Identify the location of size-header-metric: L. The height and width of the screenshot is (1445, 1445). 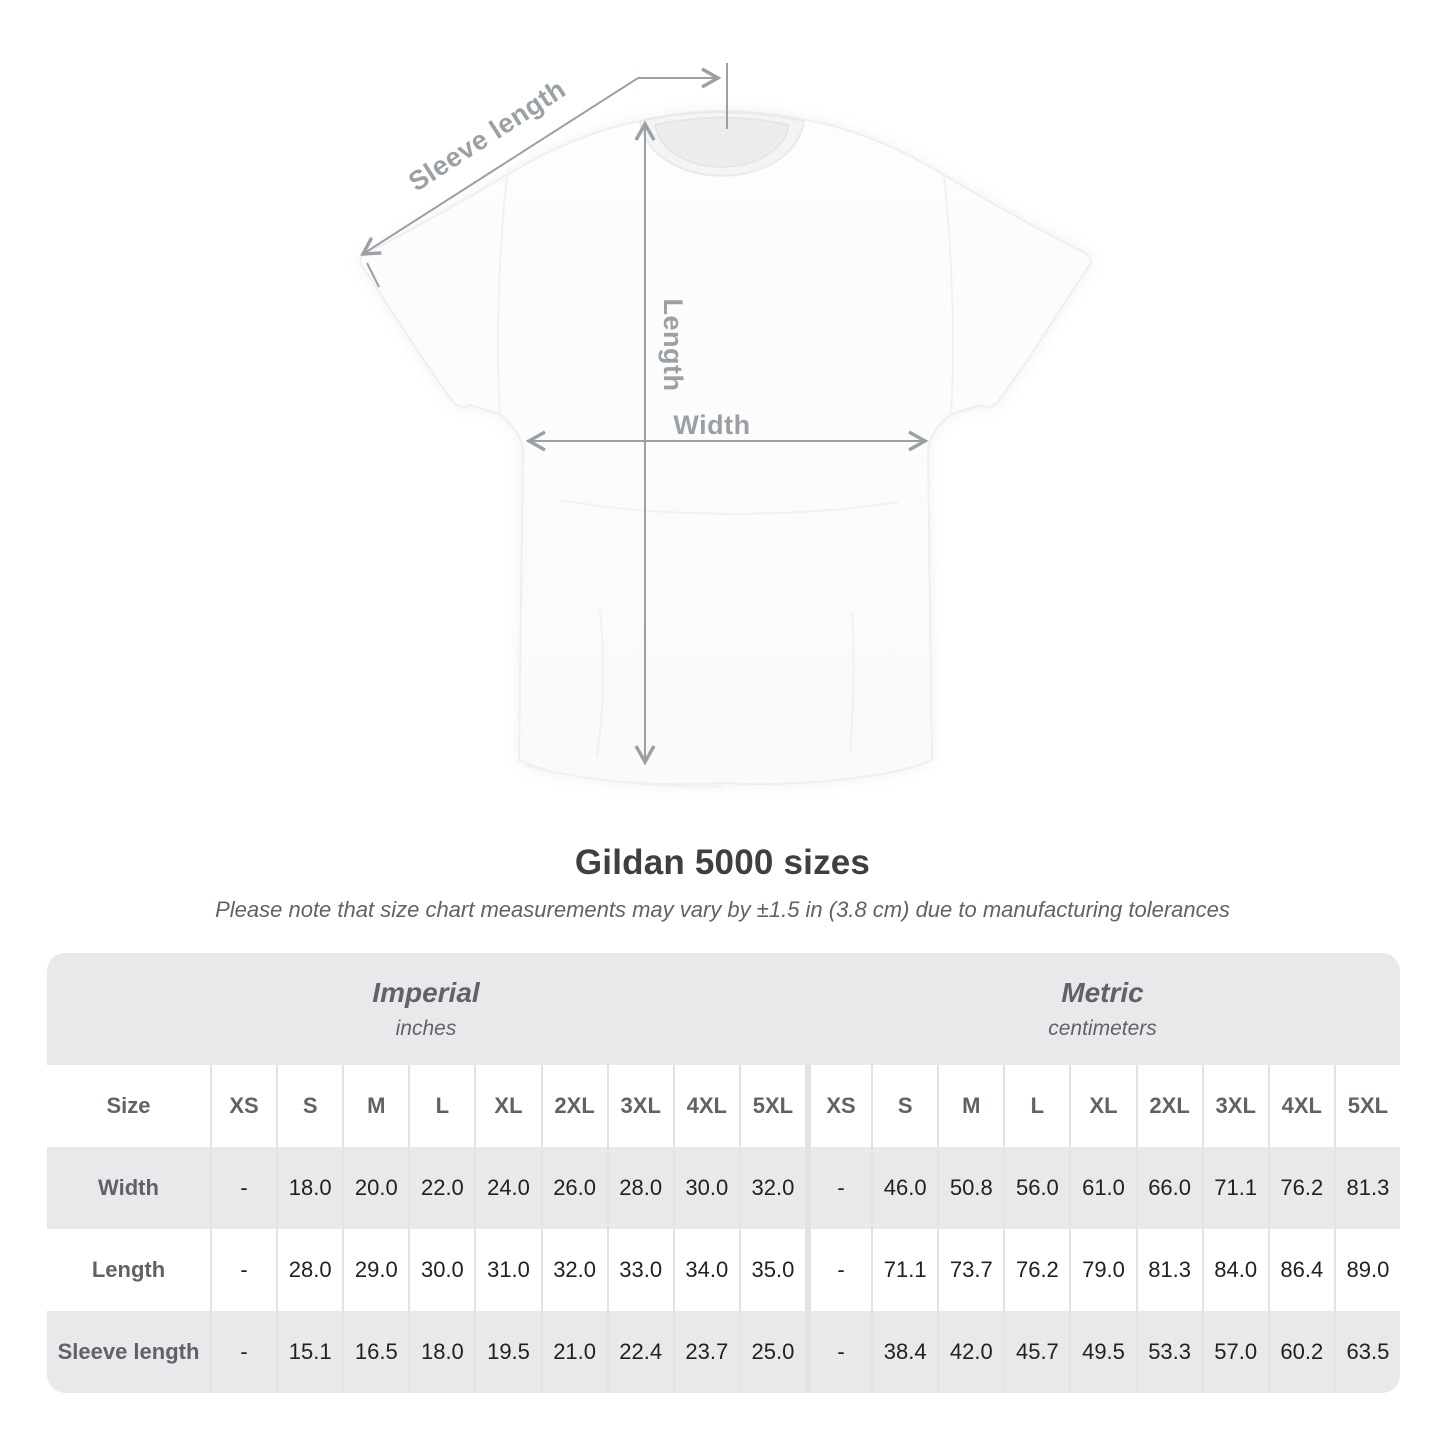
(1036, 1106).